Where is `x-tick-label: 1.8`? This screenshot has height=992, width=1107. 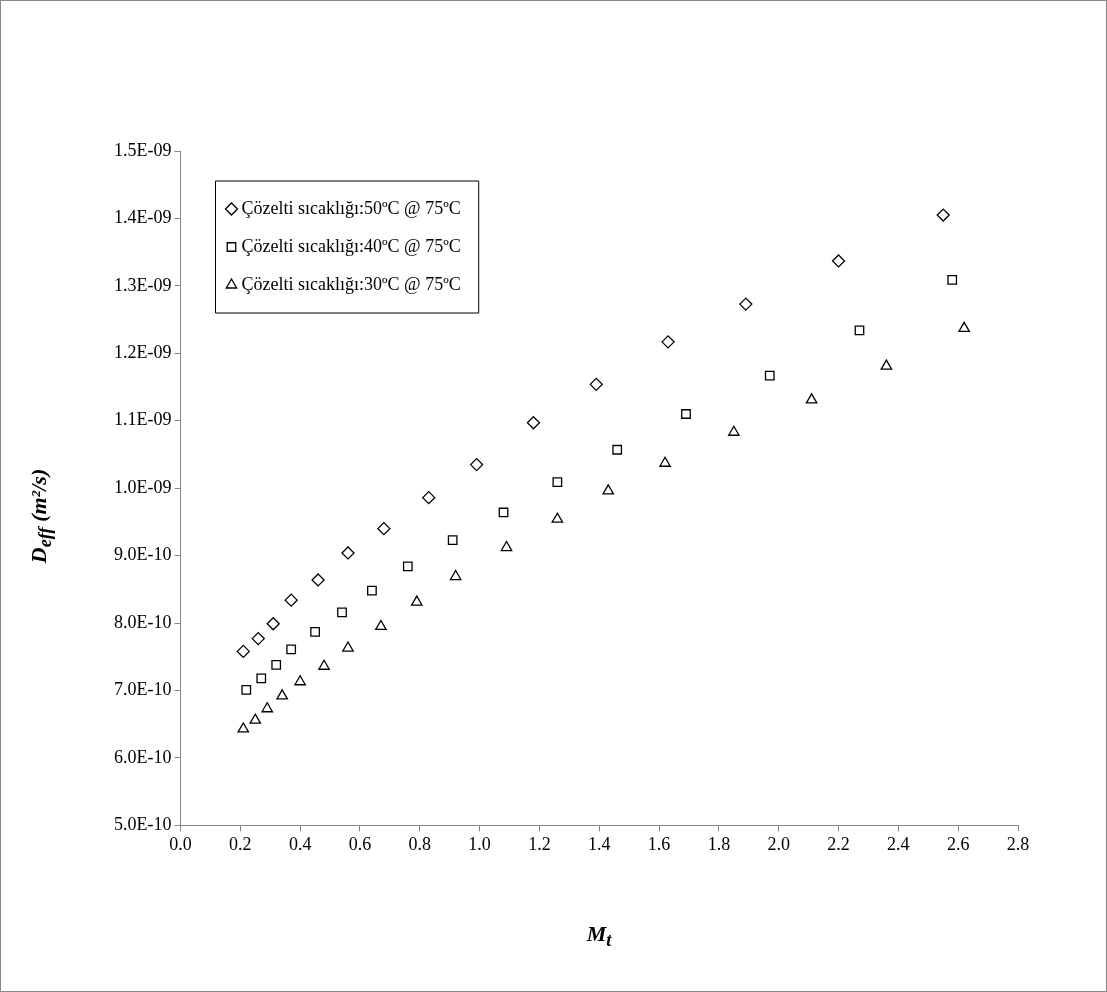
x-tick-label: 1.8 is located at coordinates (719, 843).